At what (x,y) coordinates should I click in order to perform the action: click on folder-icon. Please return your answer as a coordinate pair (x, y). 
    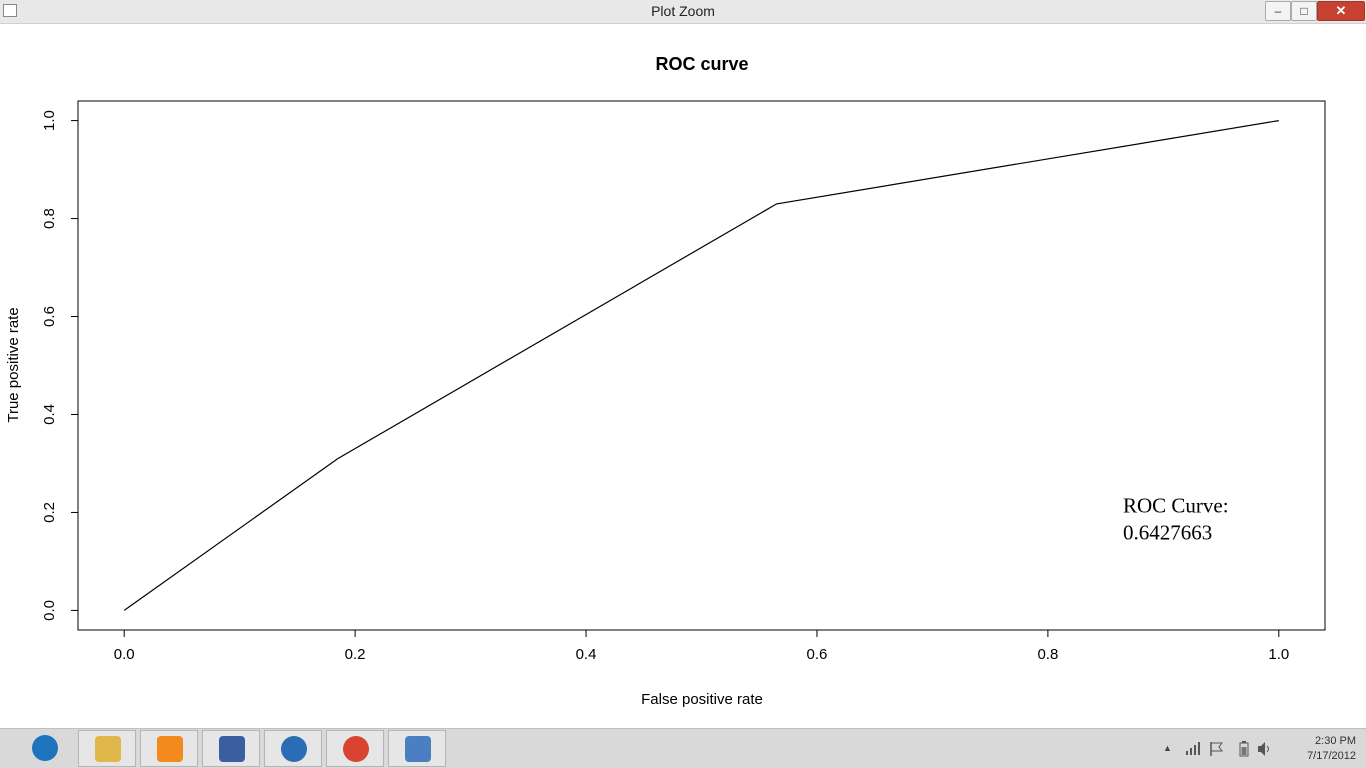
    Looking at the image, I should click on (108, 749).